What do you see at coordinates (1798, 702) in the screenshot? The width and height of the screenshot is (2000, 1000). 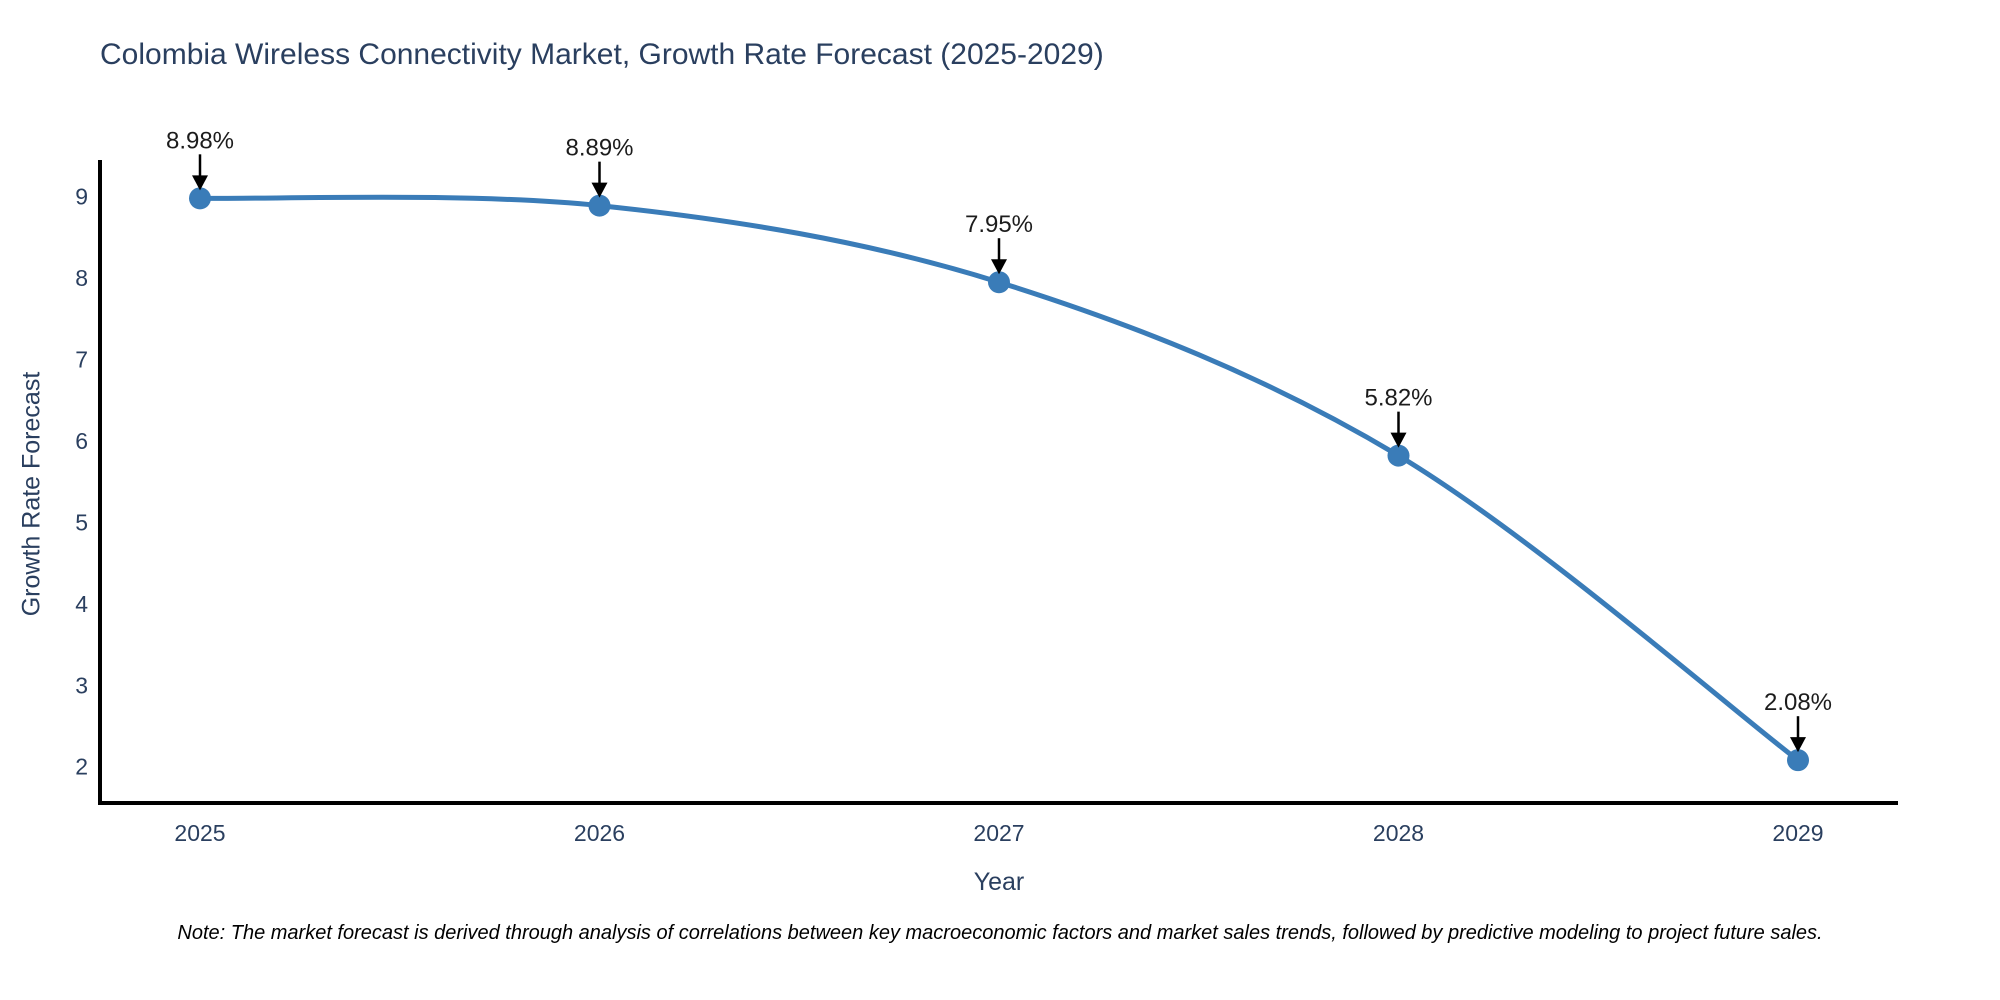 I see `point-value-label: 2.08%` at bounding box center [1798, 702].